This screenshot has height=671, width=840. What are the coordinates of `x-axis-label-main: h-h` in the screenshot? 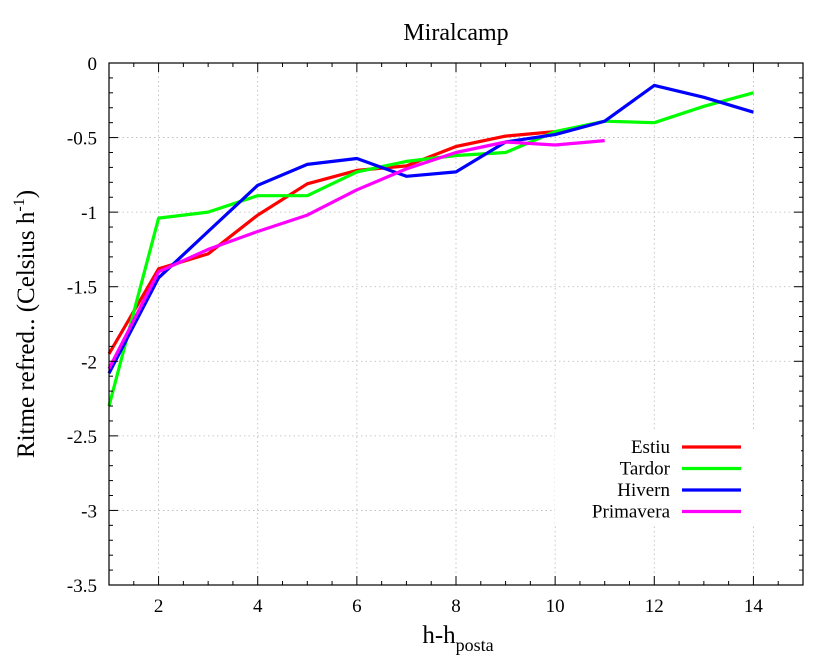 It's located at (439, 635).